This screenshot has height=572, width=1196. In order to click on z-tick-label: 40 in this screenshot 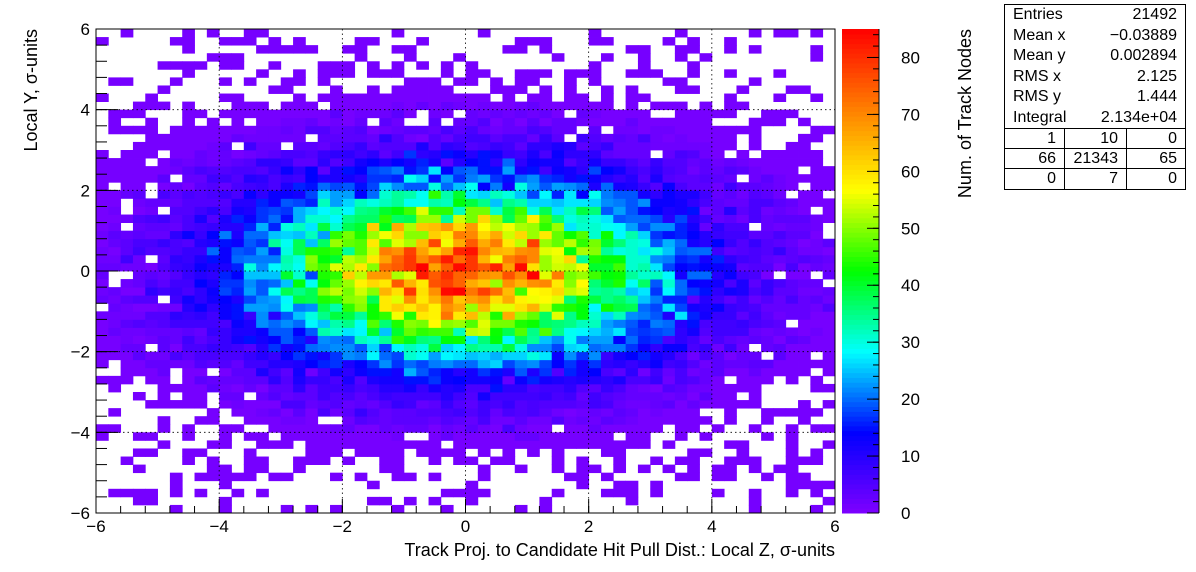, I will do `click(910, 285)`.